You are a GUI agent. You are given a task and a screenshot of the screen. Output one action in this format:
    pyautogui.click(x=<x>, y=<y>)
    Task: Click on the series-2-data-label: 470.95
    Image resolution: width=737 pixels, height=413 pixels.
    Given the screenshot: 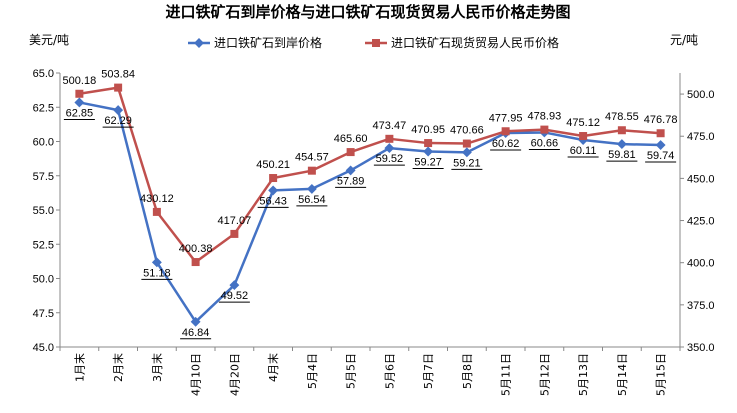 What is the action you would take?
    pyautogui.click(x=428, y=130)
    